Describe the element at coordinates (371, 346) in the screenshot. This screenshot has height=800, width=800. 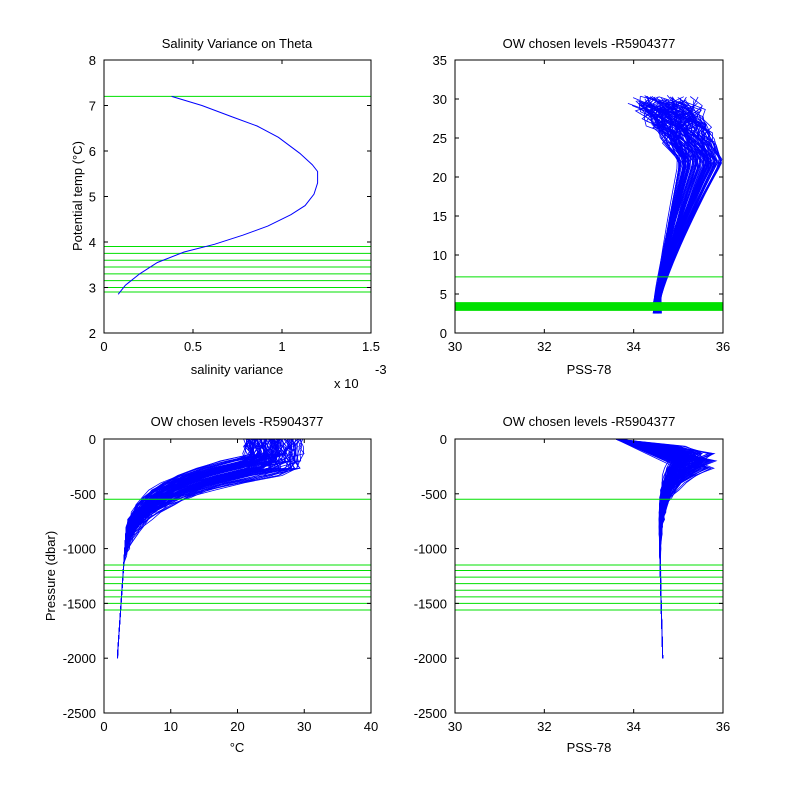
I see `x-tick-label: 1.5` at that location.